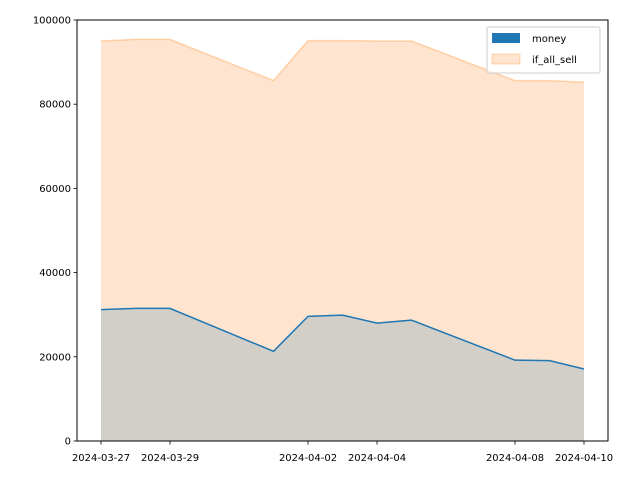 The height and width of the screenshot is (480, 640). What do you see at coordinates (55, 273) in the screenshot?
I see `y-tick-label: 40000` at bounding box center [55, 273].